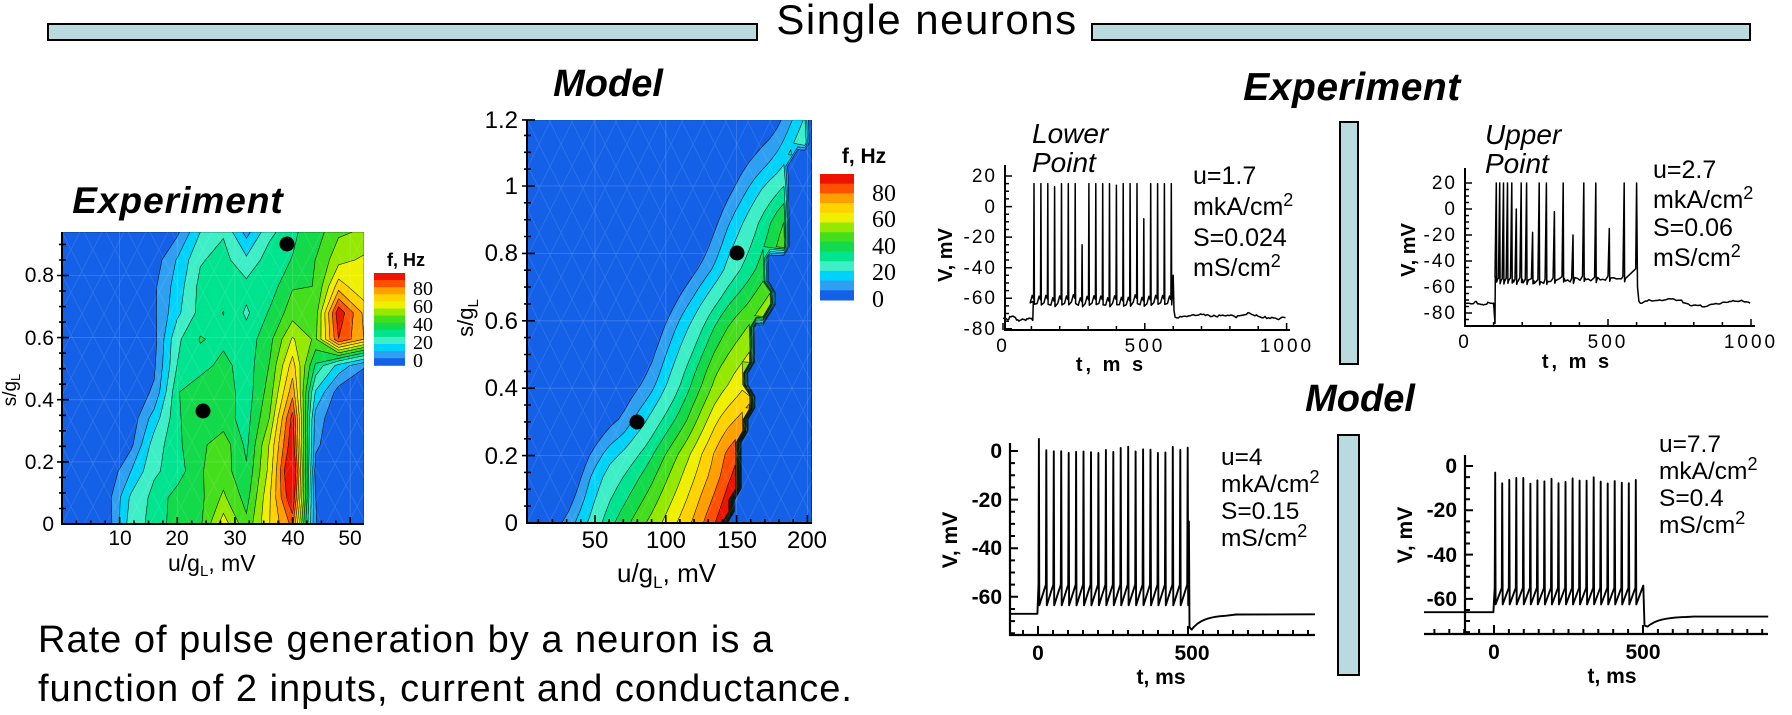 The width and height of the screenshot is (1792, 715). I want to click on svg-text: 10, so click(119, 538).